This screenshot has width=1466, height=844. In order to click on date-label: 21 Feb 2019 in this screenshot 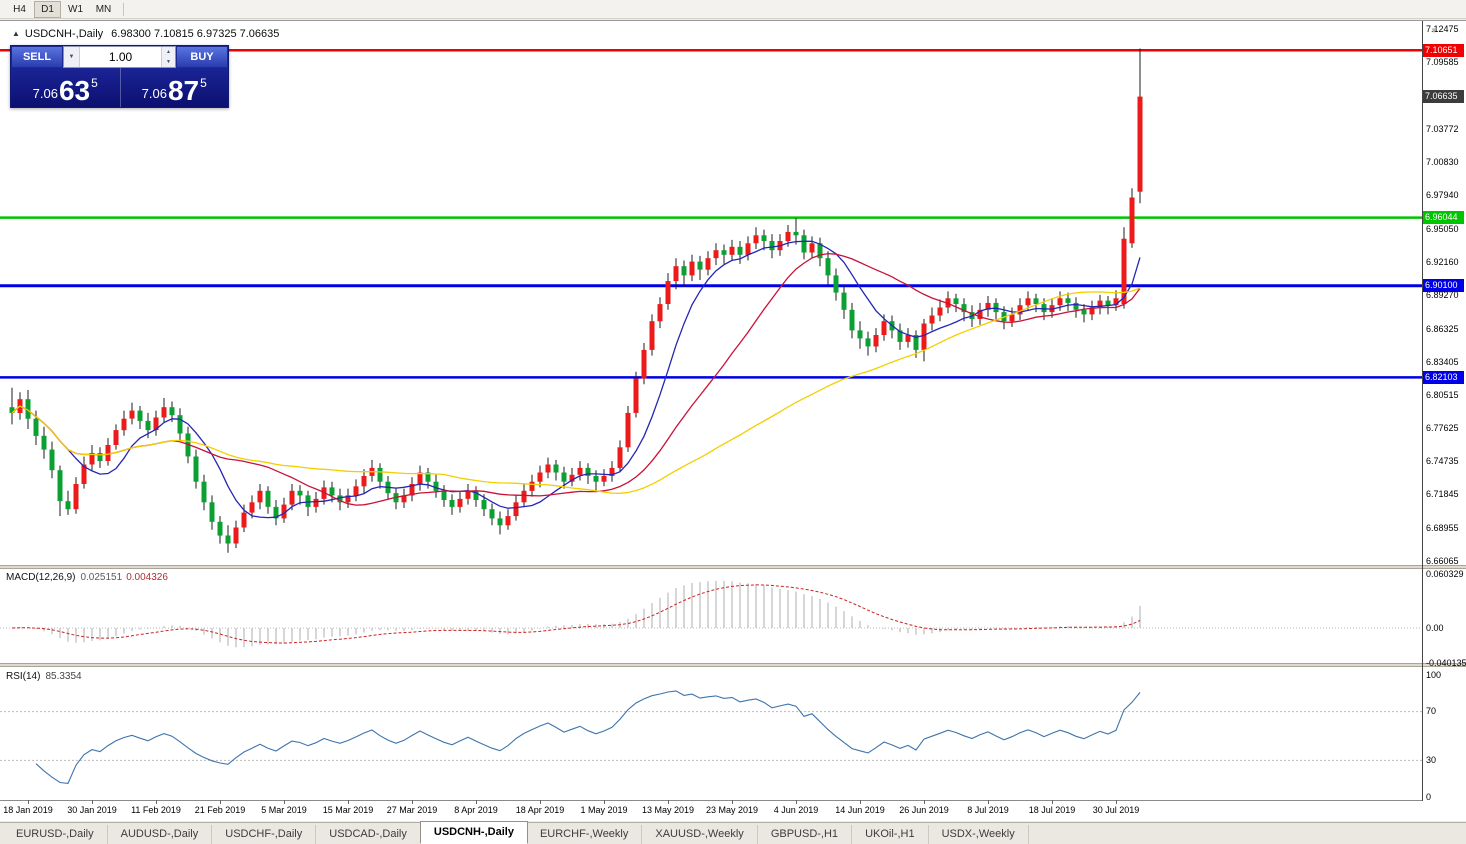, I will do `click(220, 810)`.